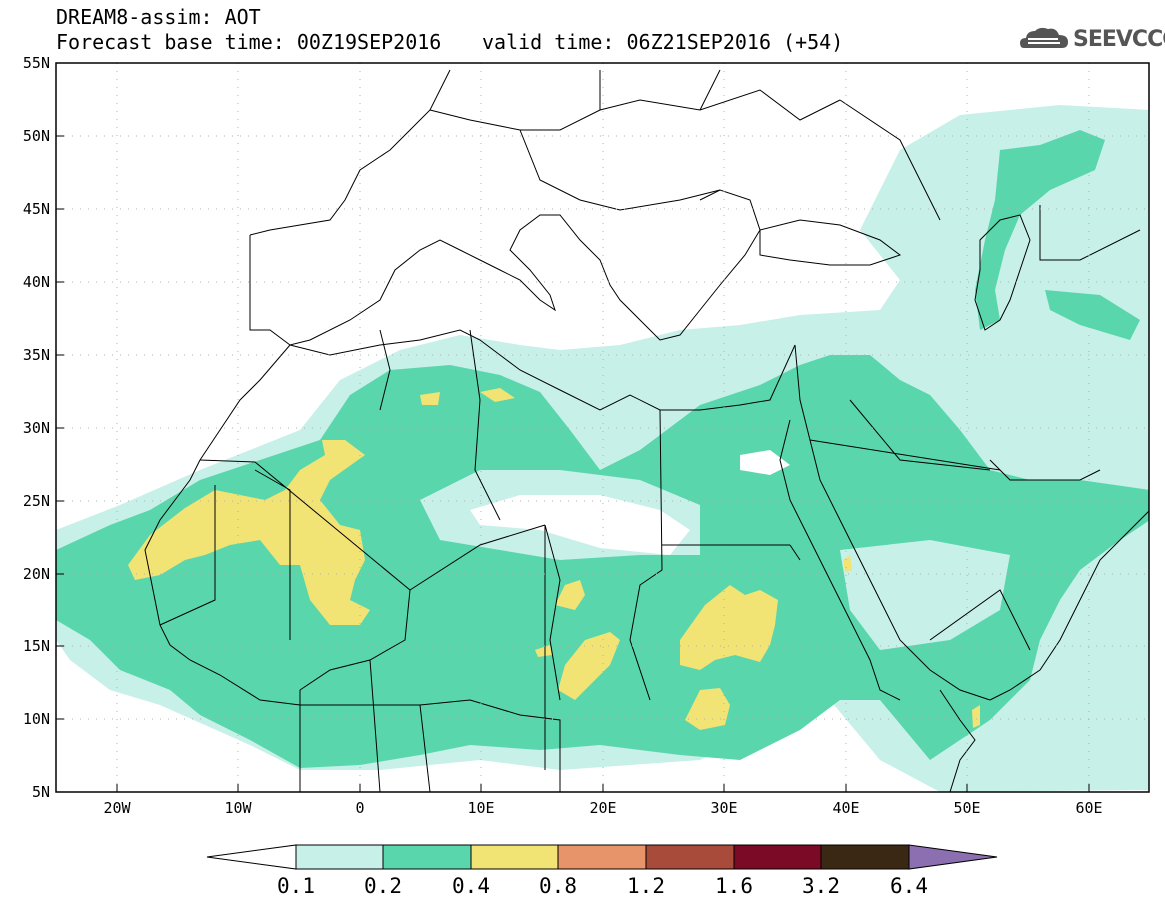 The image size is (1165, 905). Describe the element at coordinates (1088, 808) in the screenshot. I see `lon-label: 60E` at that location.